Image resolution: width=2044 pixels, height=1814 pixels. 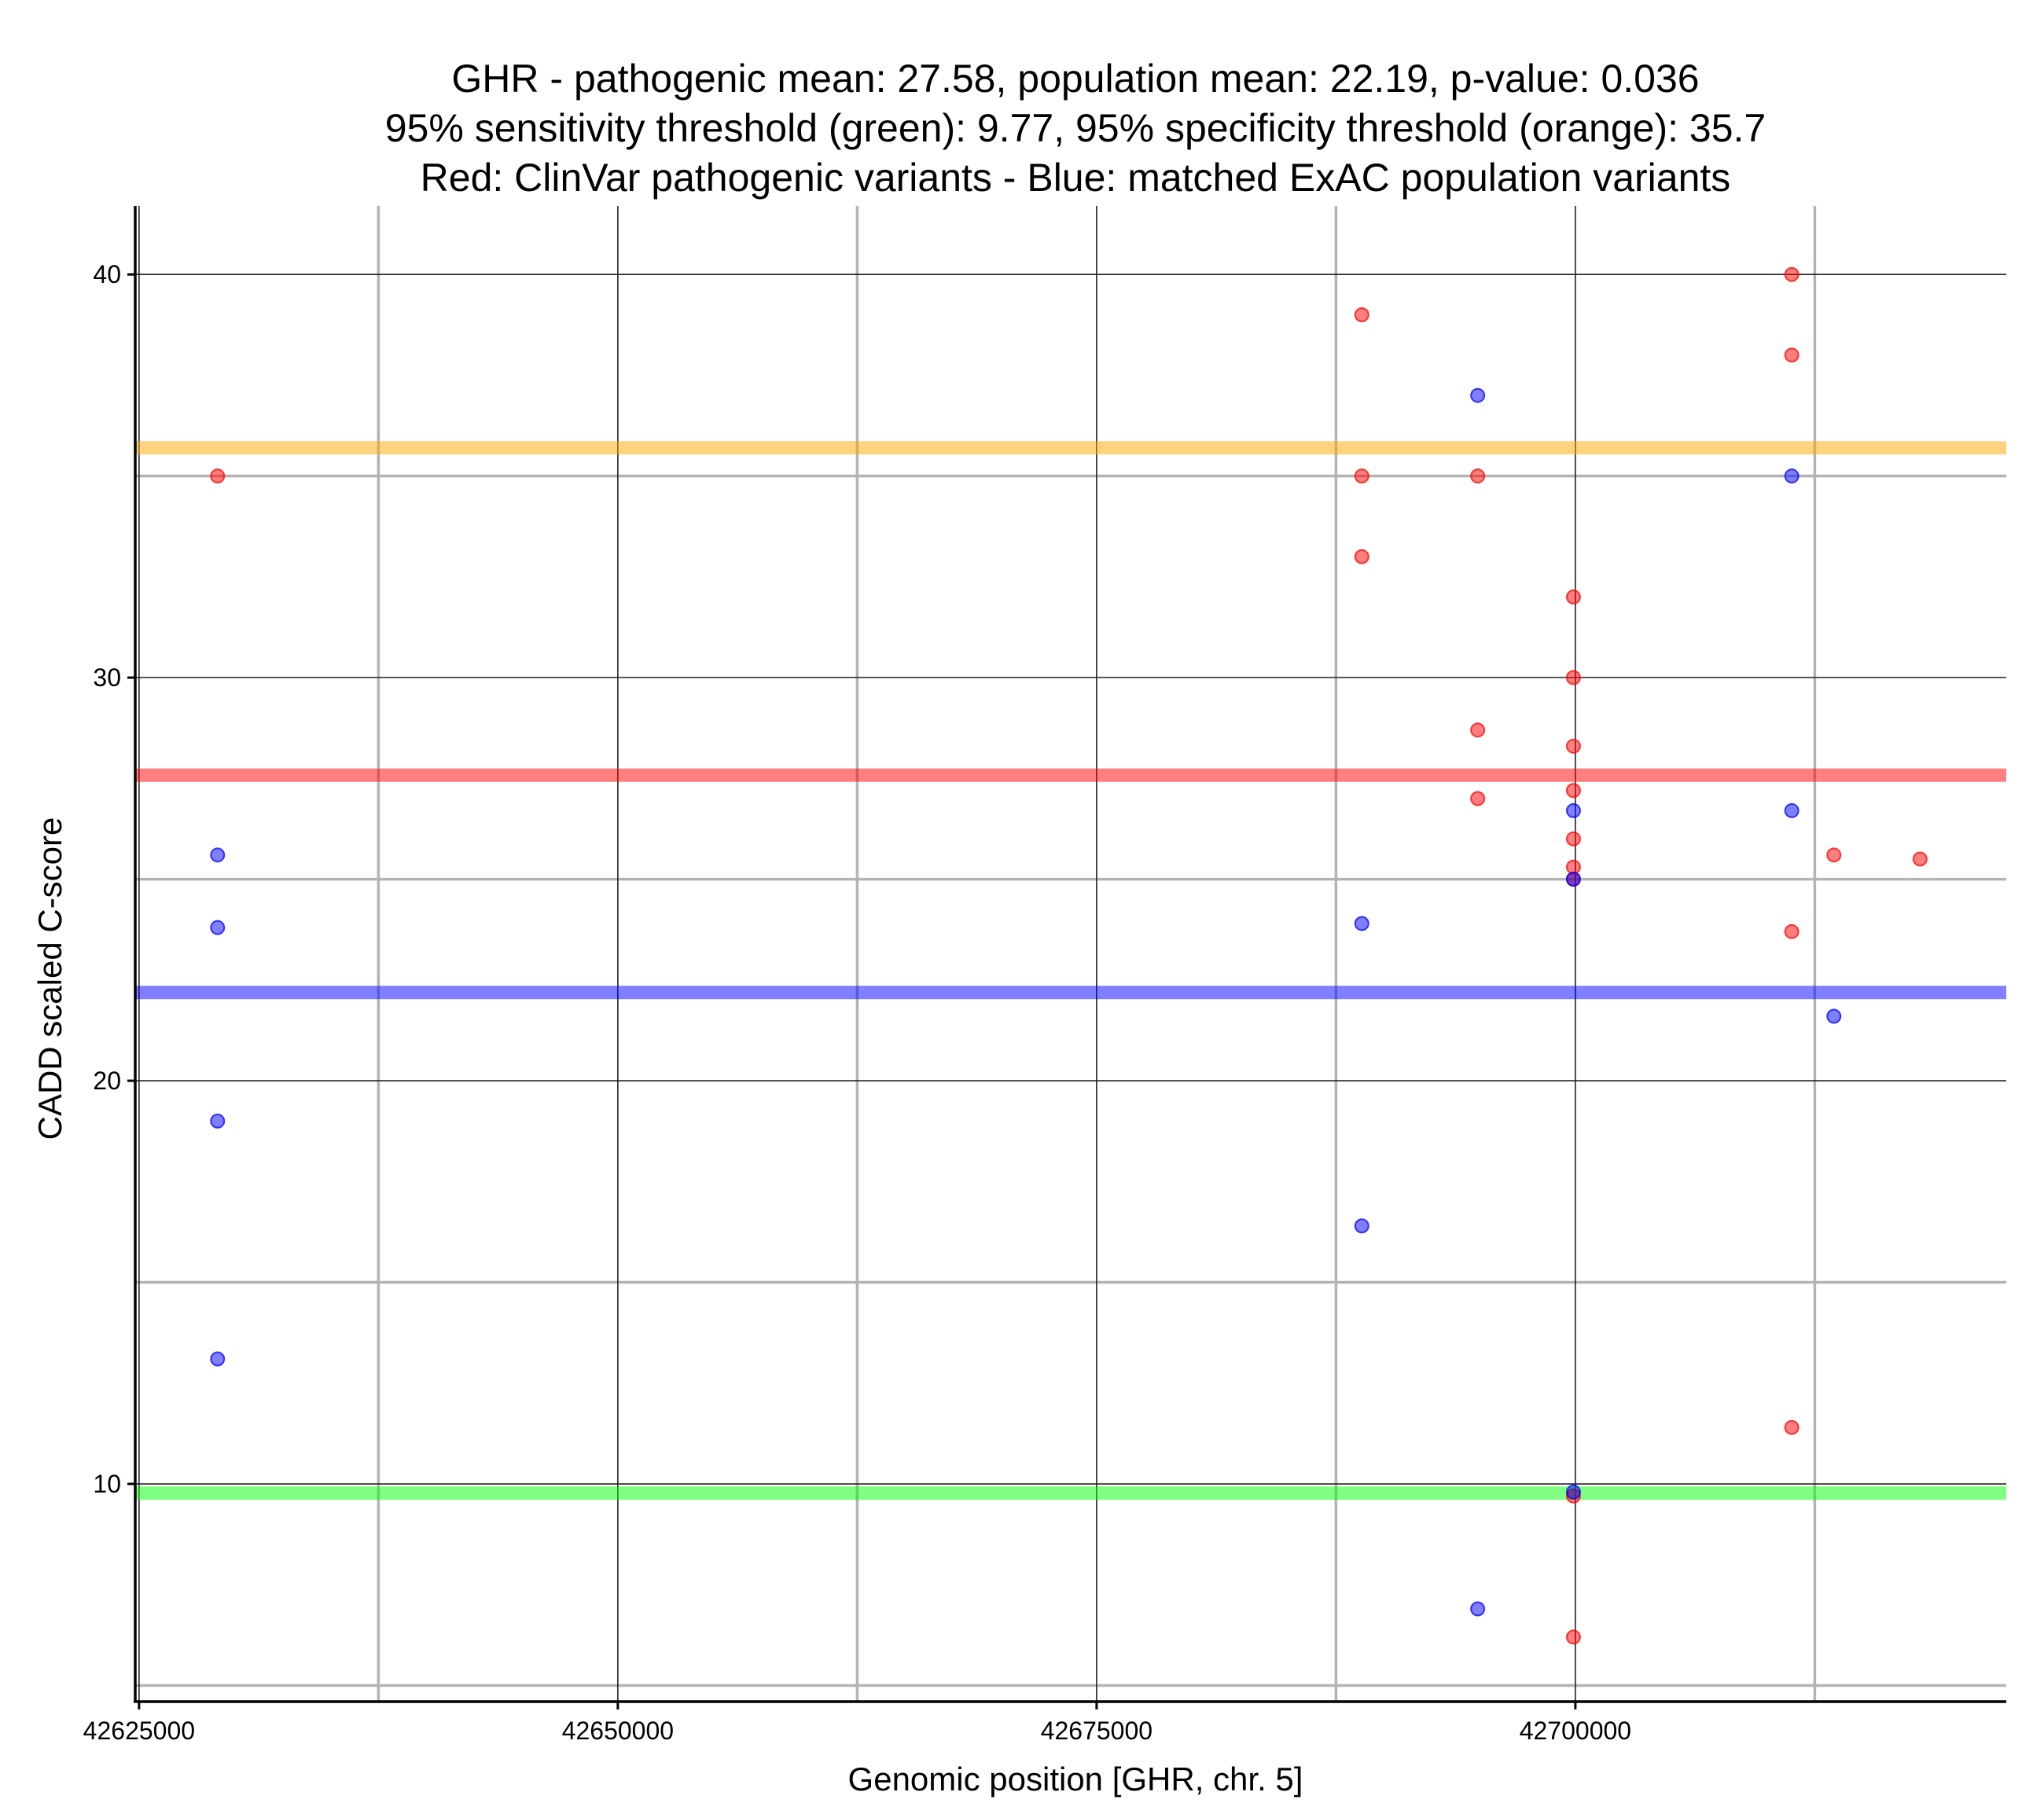 What do you see at coordinates (1097, 1731) in the screenshot?
I see `x-tick-label: 42675000` at bounding box center [1097, 1731].